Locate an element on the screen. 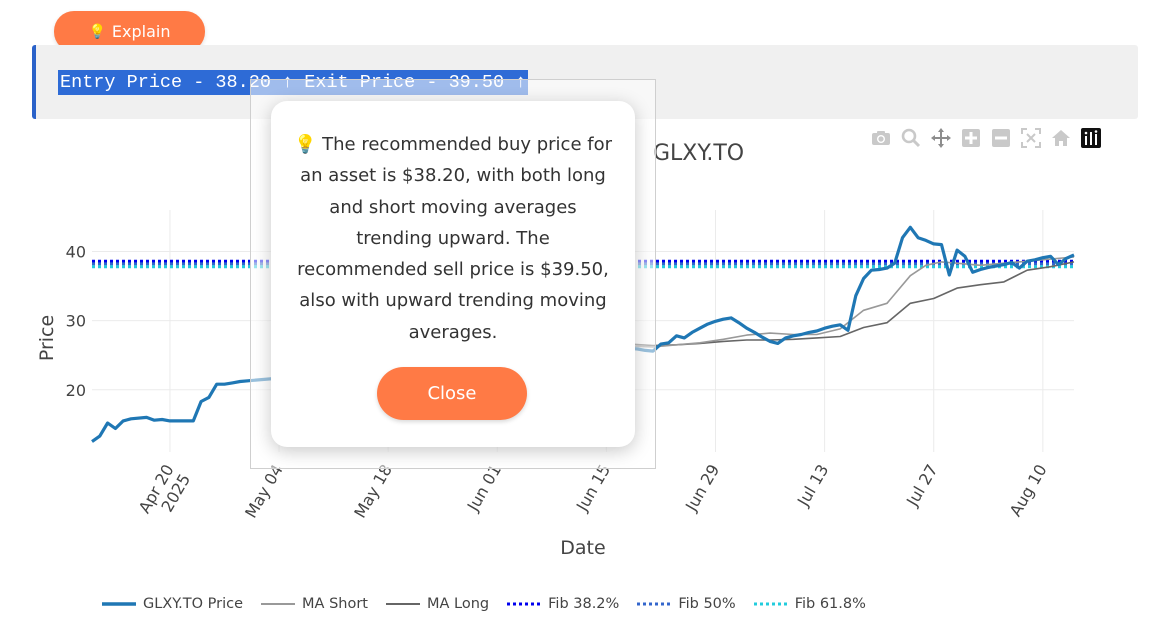 This screenshot has height=636, width=1168. plot-title: GLXY.TO is located at coordinates (699, 153).